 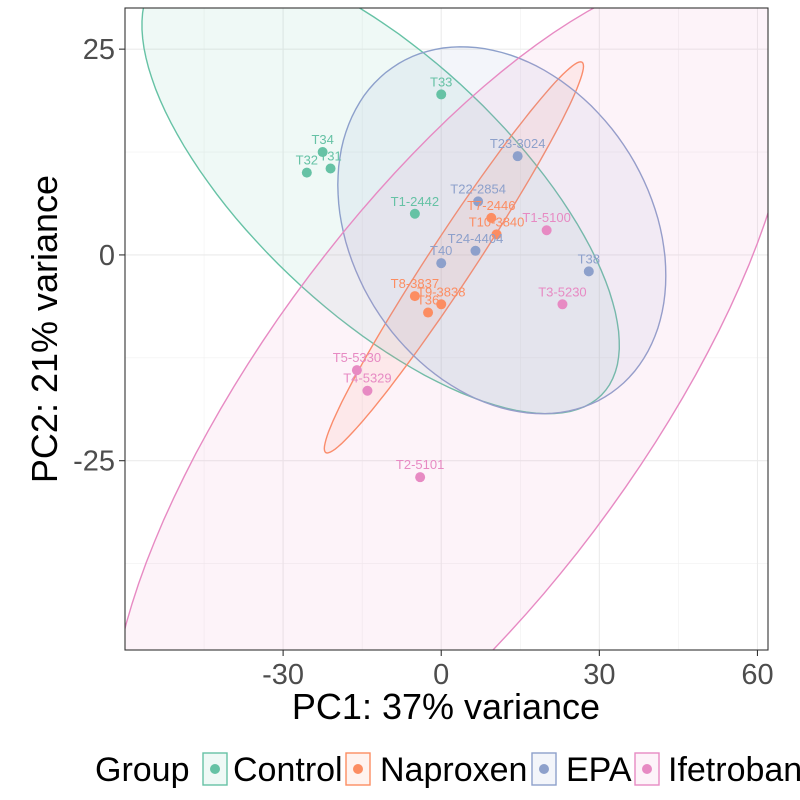 I want to click on x-tick-label: -30, so click(x=283, y=675).